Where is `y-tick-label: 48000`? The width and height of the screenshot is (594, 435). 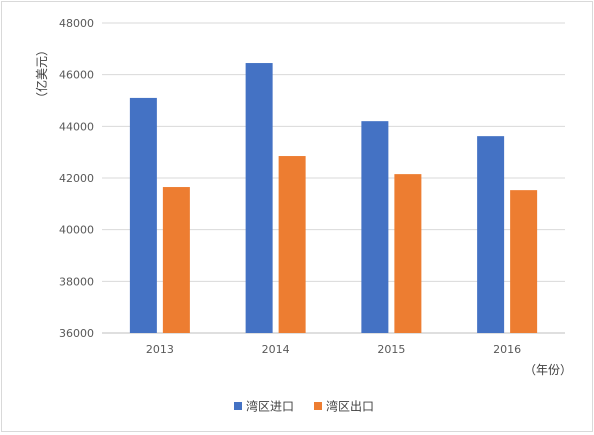 y-tick-label: 48000 is located at coordinates (76, 23).